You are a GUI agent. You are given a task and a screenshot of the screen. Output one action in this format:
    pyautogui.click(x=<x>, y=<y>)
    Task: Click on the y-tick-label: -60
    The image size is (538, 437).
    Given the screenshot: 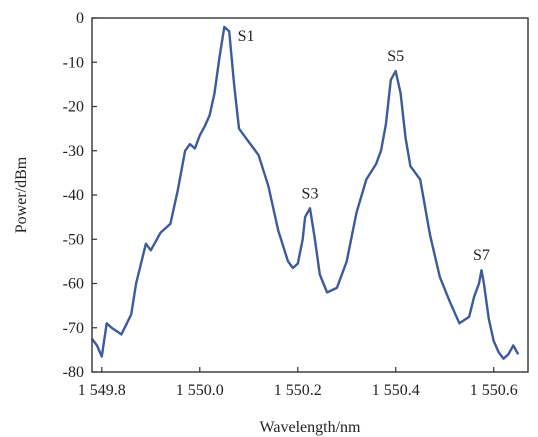 What is the action you would take?
    pyautogui.click(x=73, y=284)
    